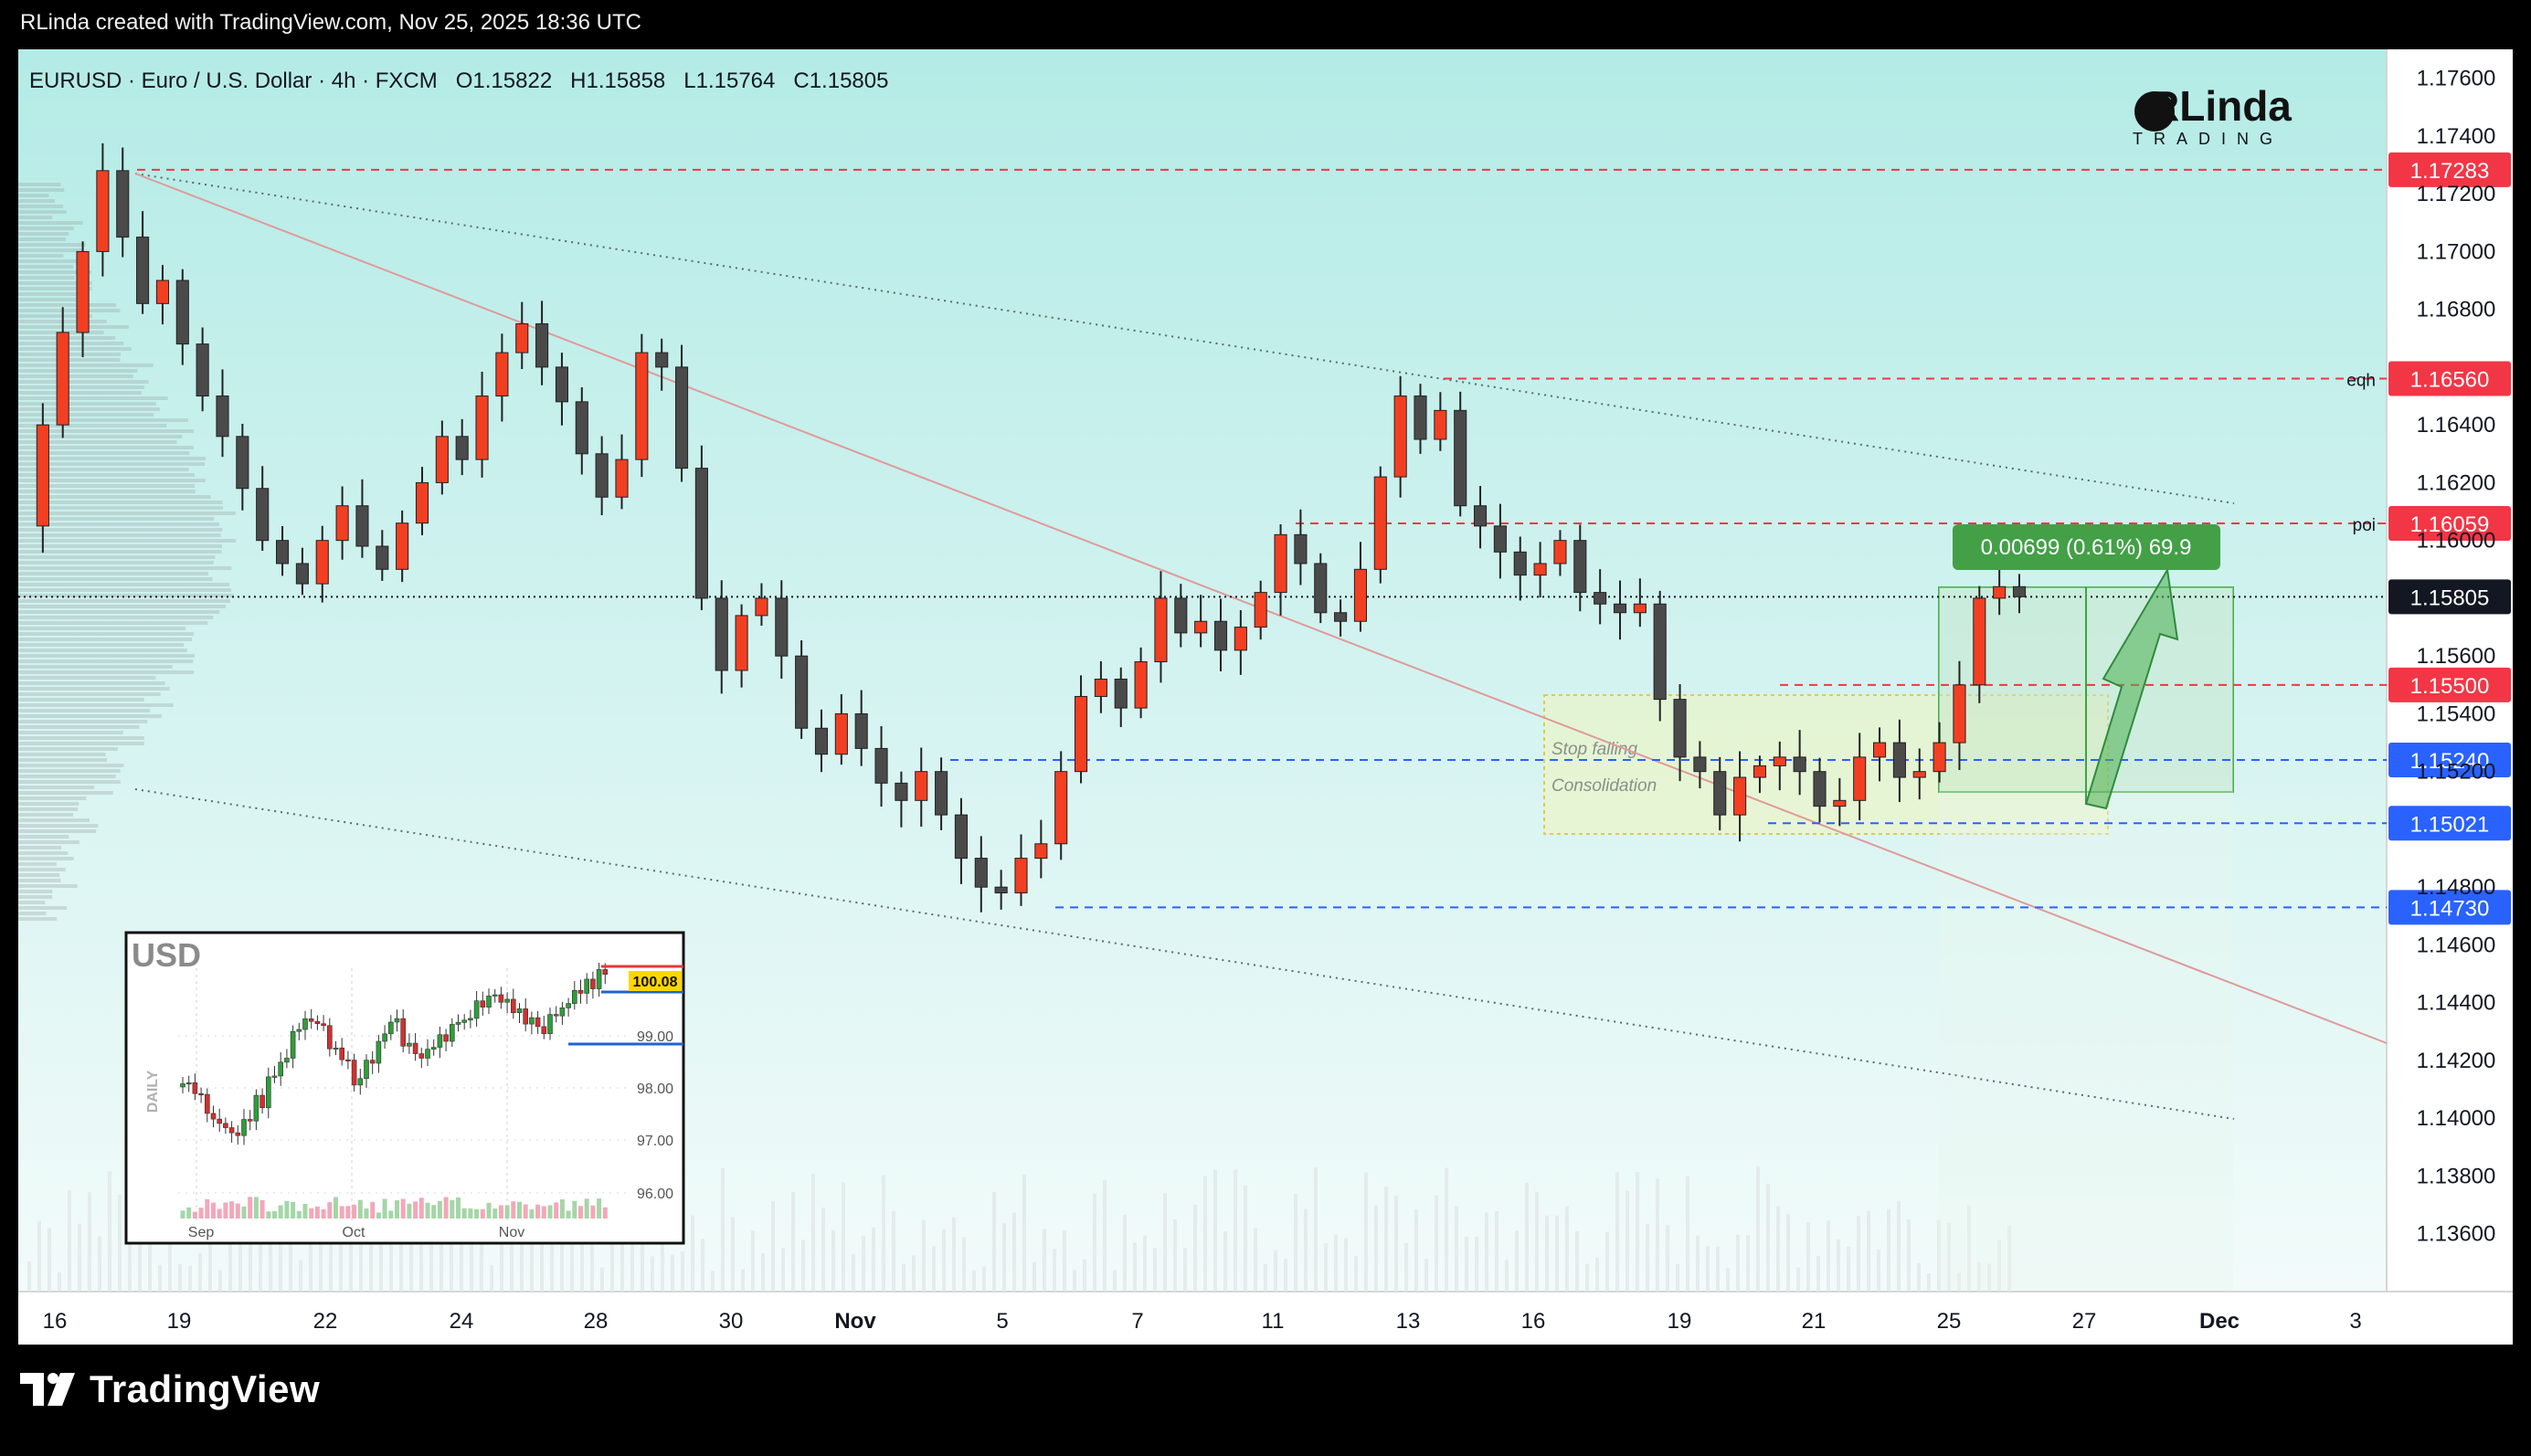 The width and height of the screenshot is (2531, 1456). I want to click on inset-tick-96: 96.00, so click(655, 1194).